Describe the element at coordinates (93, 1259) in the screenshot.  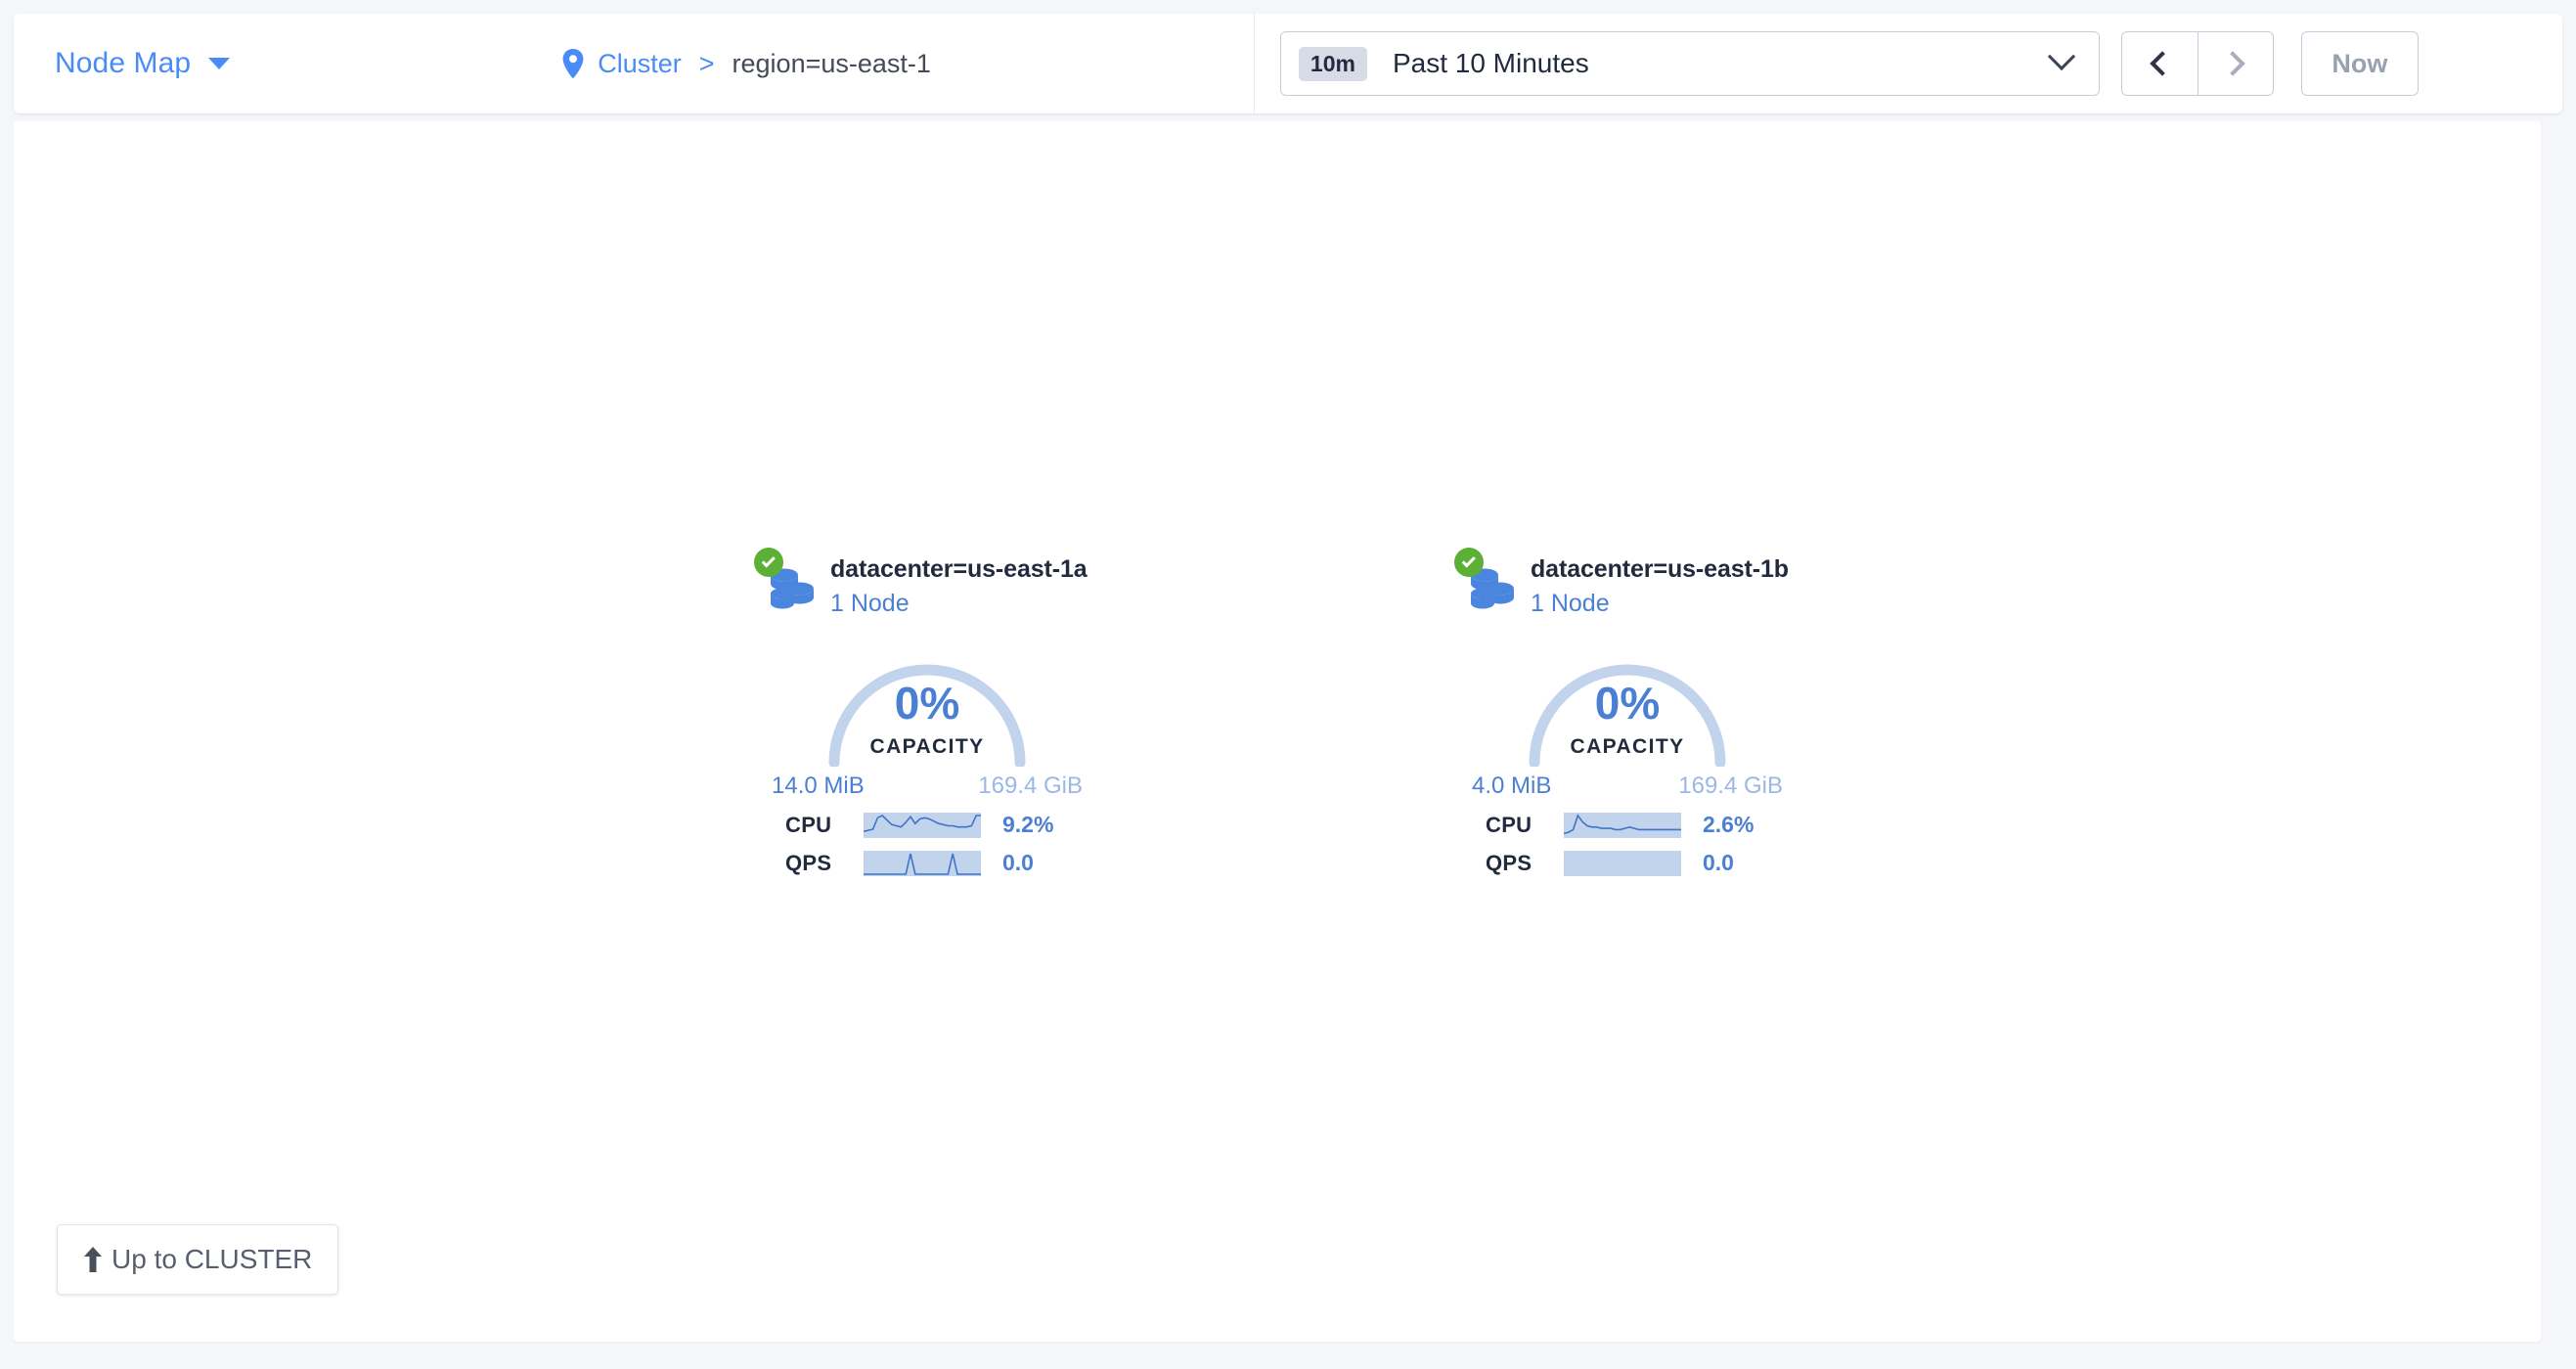
I see `arrow-up-icon` at that location.